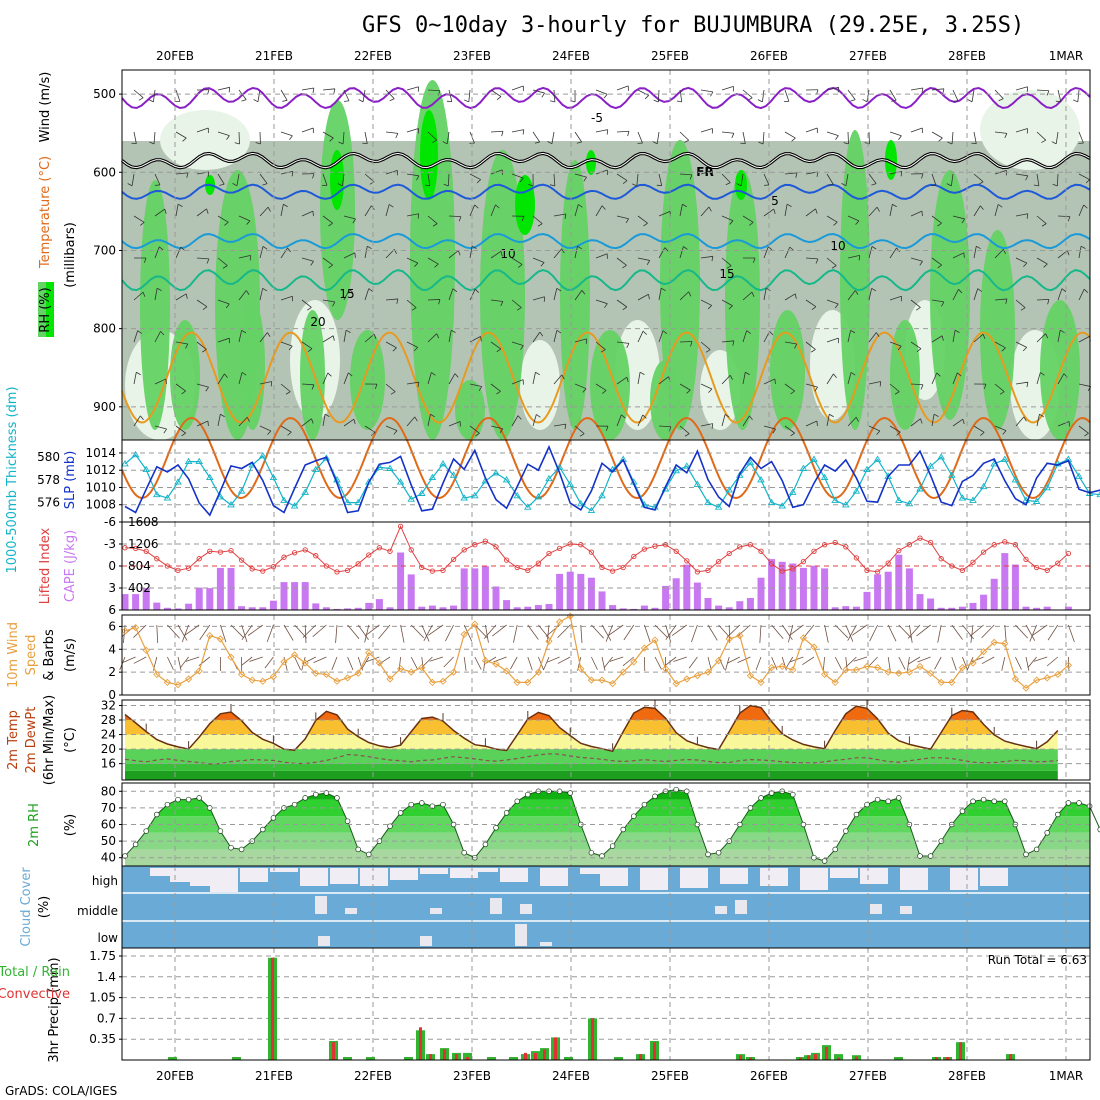 The image size is (1100, 1100). What do you see at coordinates (606, 740) in the screenshot?
I see `panel-frame` at bounding box center [606, 740].